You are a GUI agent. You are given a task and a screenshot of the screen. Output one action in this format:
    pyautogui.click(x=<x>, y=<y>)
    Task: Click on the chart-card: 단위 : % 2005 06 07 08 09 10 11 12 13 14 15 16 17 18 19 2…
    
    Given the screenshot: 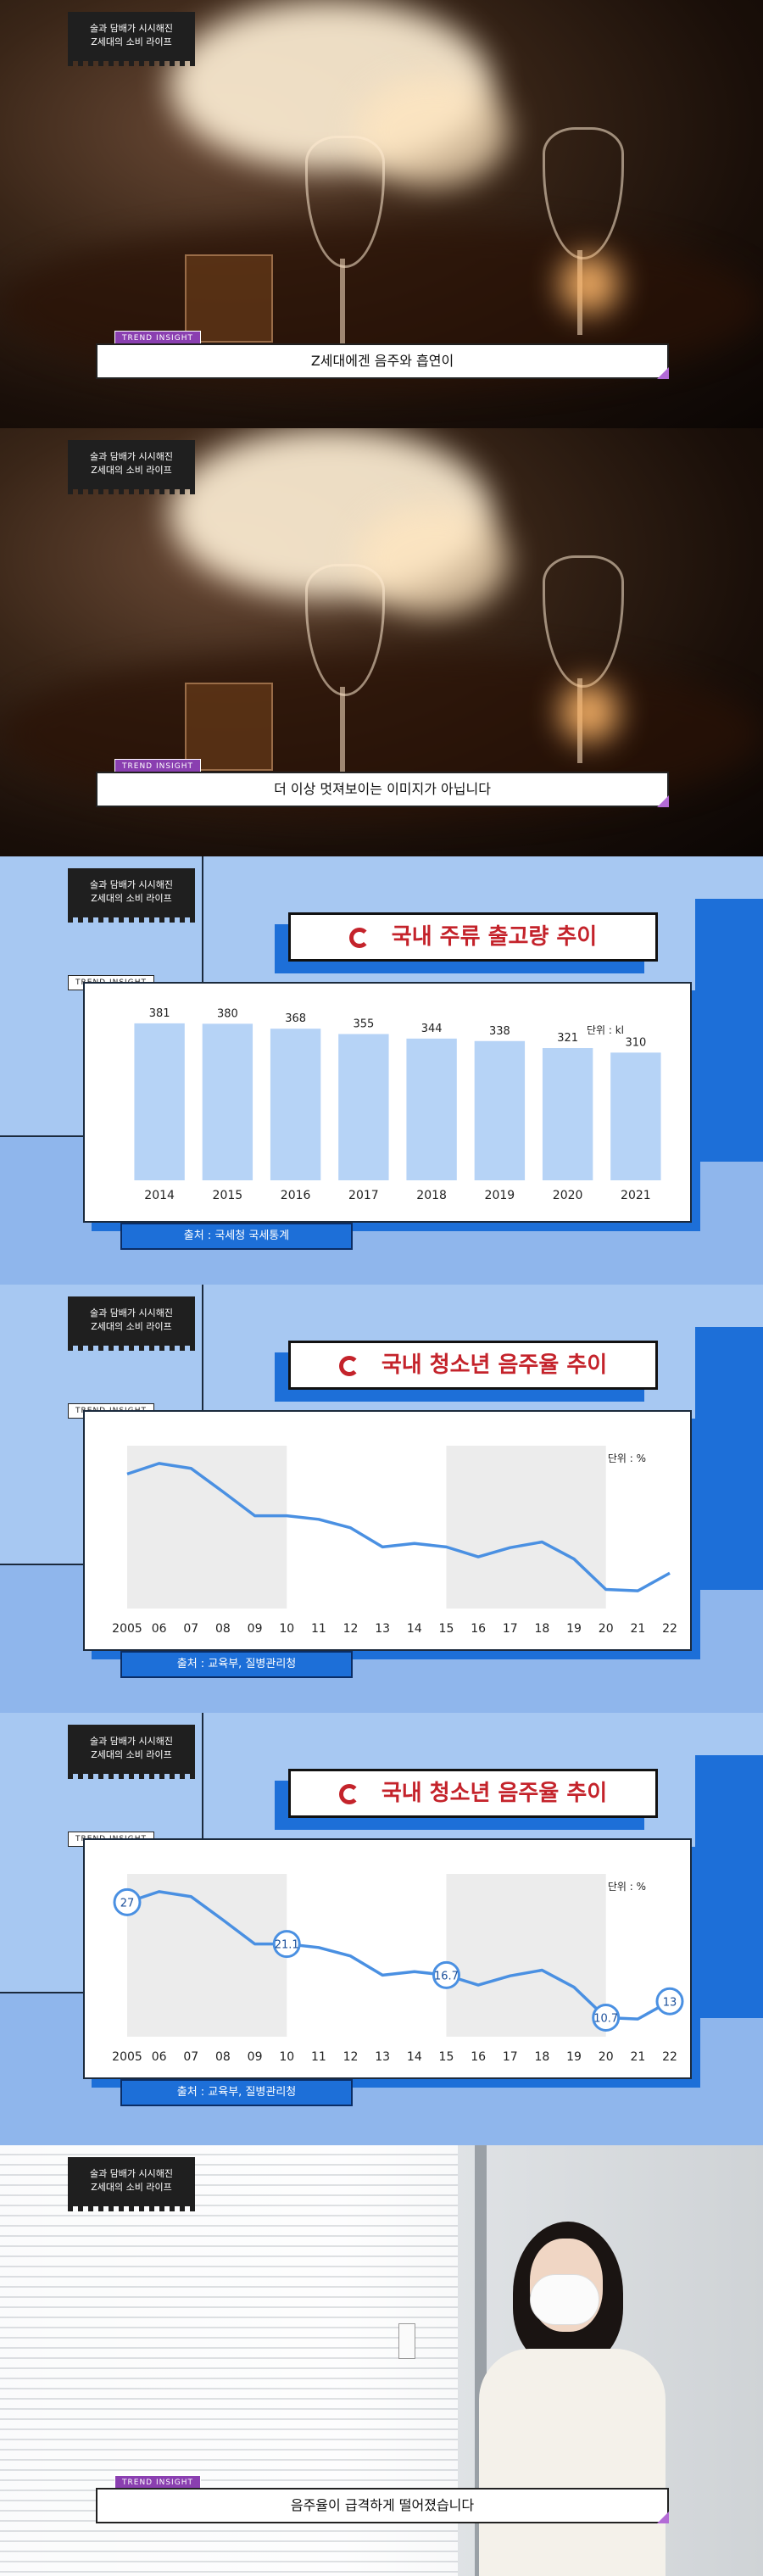 What is the action you would take?
    pyautogui.click(x=387, y=1530)
    